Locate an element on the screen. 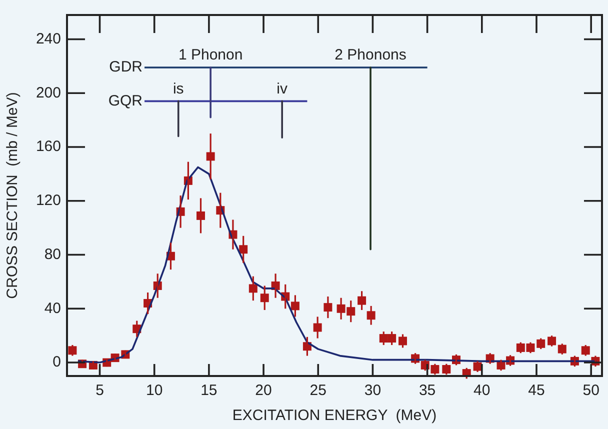 Image resolution: width=608 pixels, height=429 pixels. series-label: iv is located at coordinates (282, 89).